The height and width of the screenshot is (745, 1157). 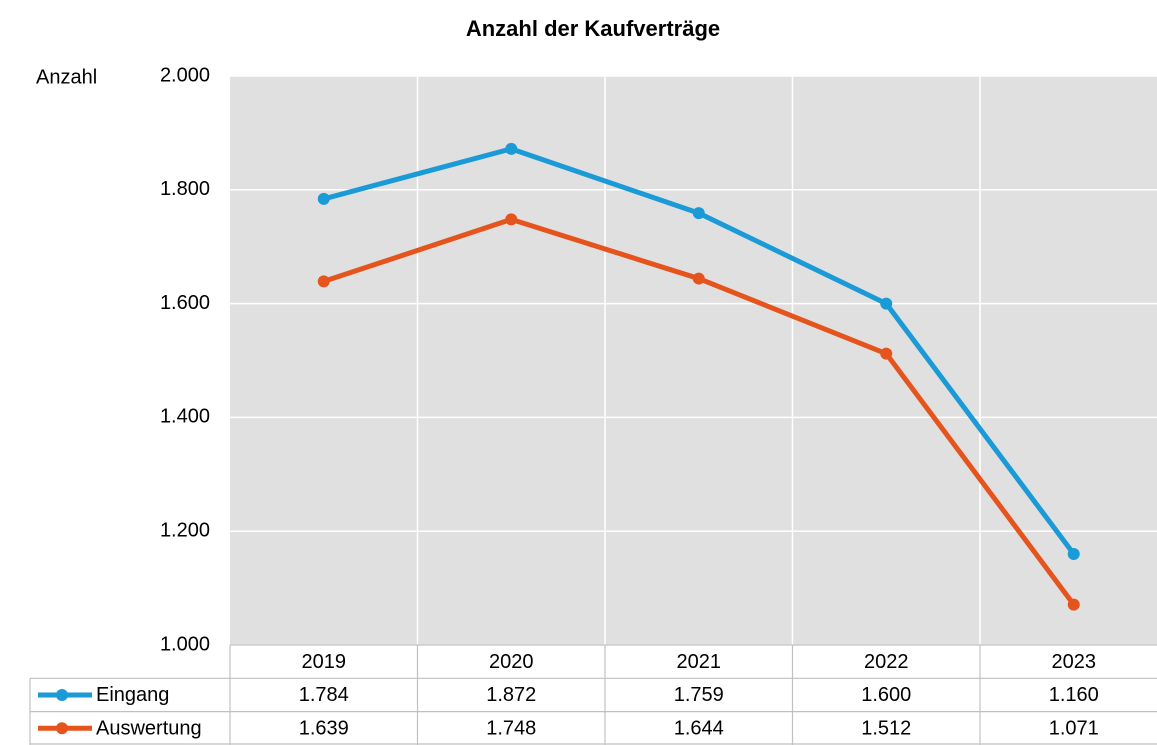 What do you see at coordinates (1074, 662) in the screenshot?
I see `x-tick-label: 2023` at bounding box center [1074, 662].